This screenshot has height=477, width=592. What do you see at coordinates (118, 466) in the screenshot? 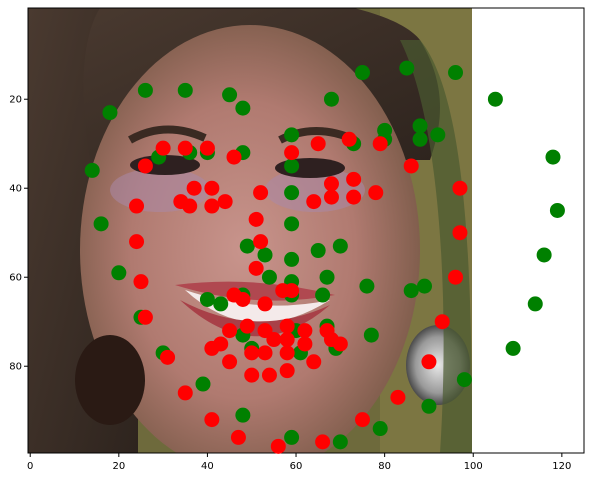
I see `x-tick-label: 20` at bounding box center [118, 466].